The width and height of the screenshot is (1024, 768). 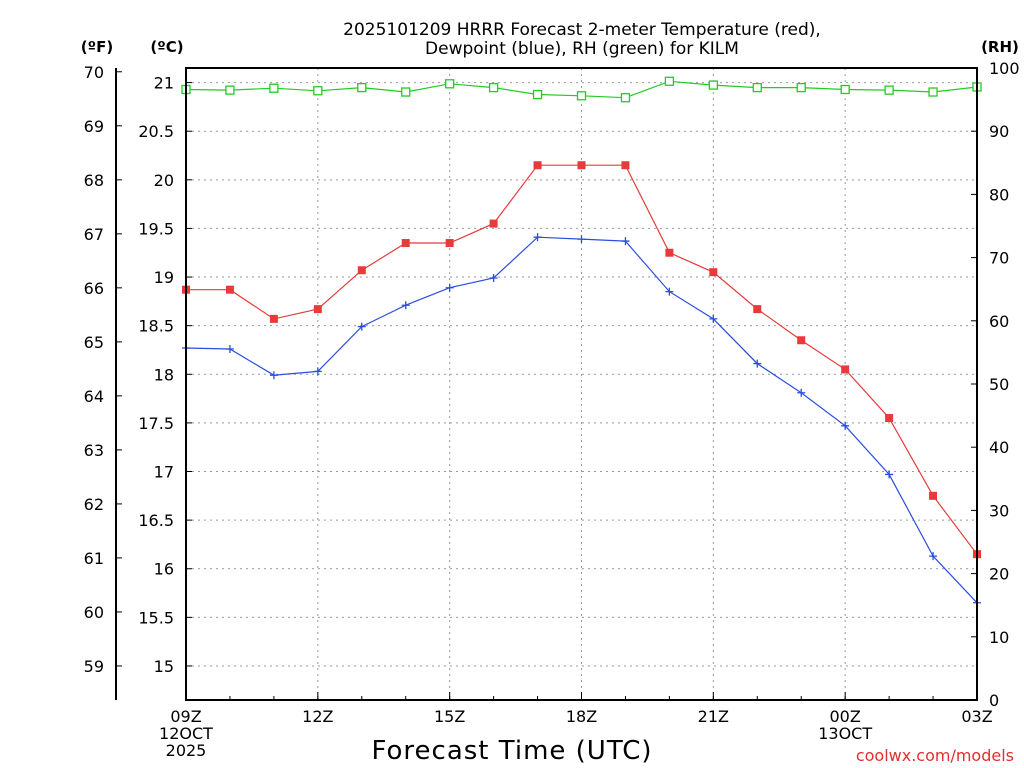 I want to click on fahrenheit-tick-label: 60, so click(x=94, y=612).